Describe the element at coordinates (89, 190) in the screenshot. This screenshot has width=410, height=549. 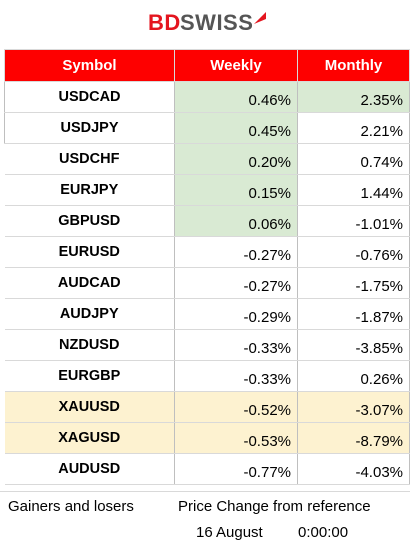
I see `cell-symbol: EURJPY` at that location.